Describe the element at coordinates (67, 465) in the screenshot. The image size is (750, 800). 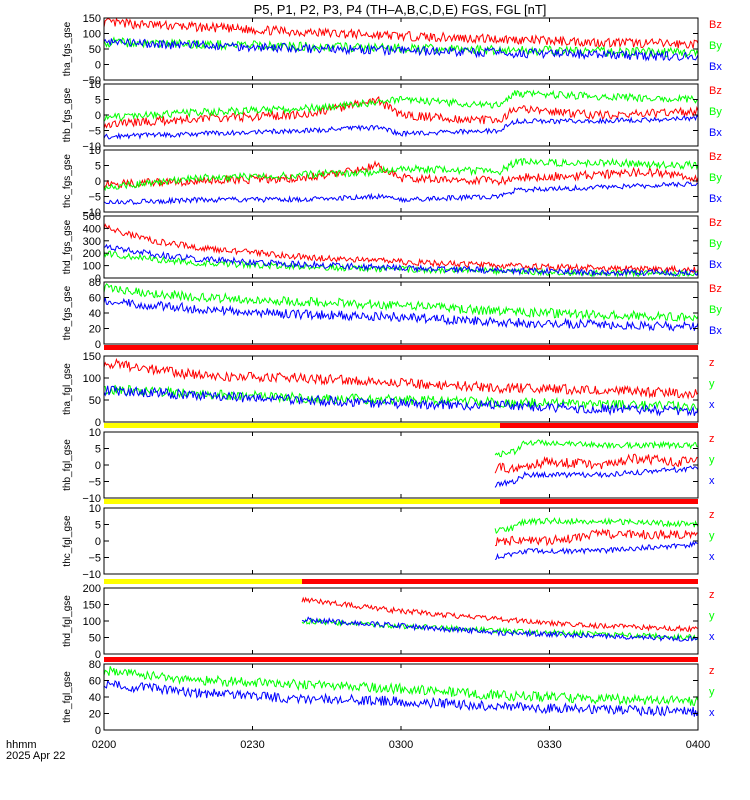
I see `ylabel: thb_fgl_gse` at that location.